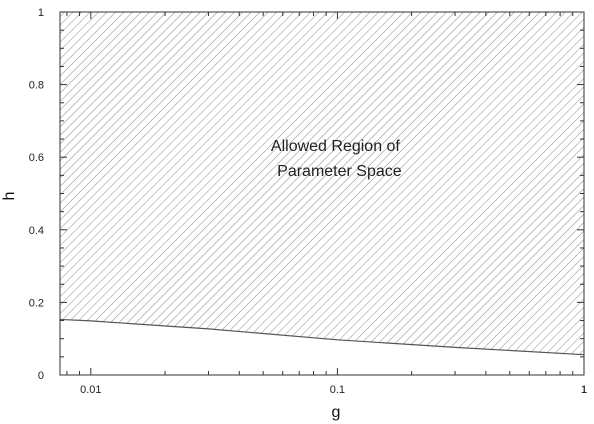  Describe the element at coordinates (337, 390) in the screenshot. I see `x-tick-label: 0.1` at that location.